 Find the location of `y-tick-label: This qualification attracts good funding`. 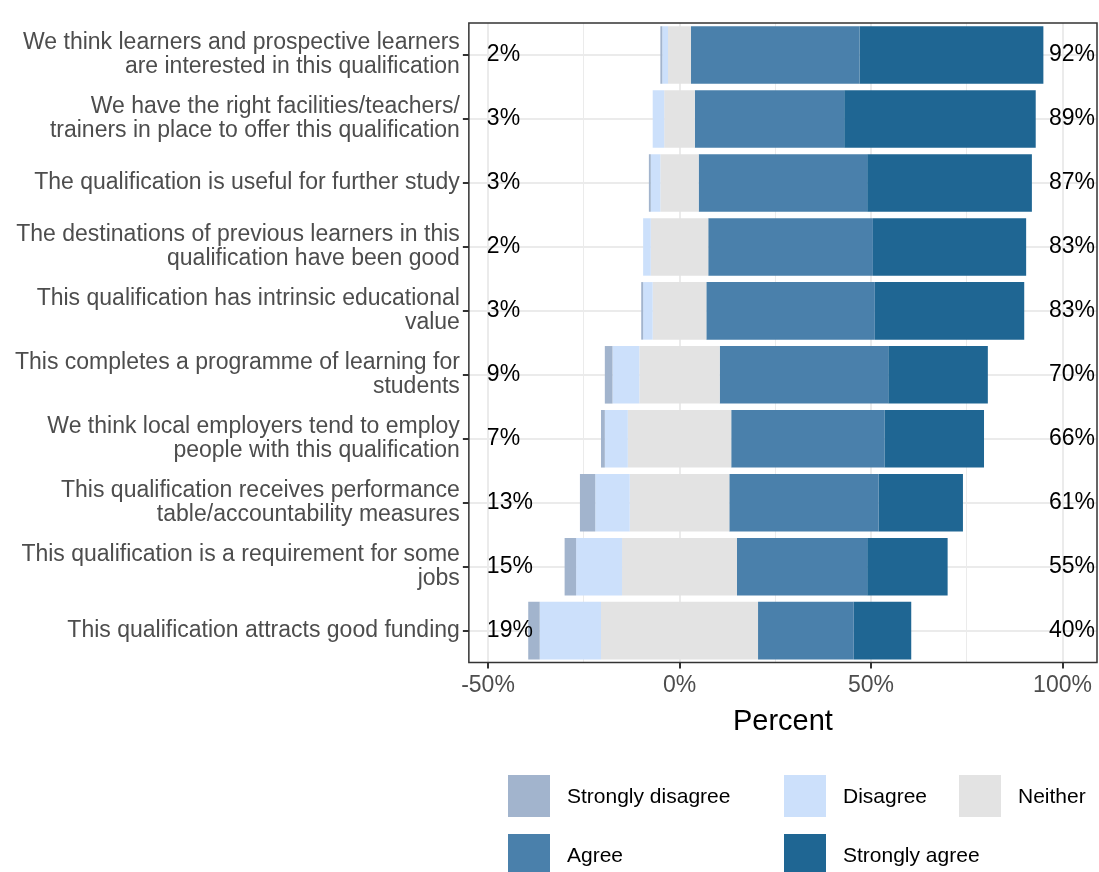

y-tick-label: This qualification attracts good funding is located at coordinates (263, 628).